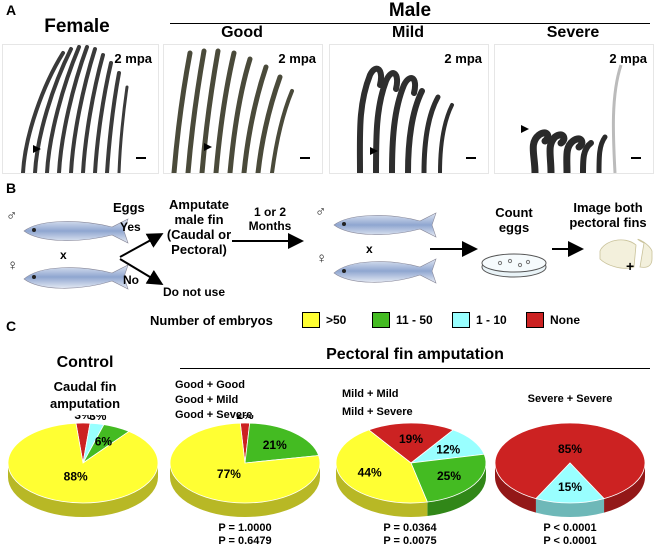 This screenshot has width=656, height=557. What do you see at coordinates (269, 212) in the screenshot?
I see `months-line: 1 or 2` at bounding box center [269, 212].